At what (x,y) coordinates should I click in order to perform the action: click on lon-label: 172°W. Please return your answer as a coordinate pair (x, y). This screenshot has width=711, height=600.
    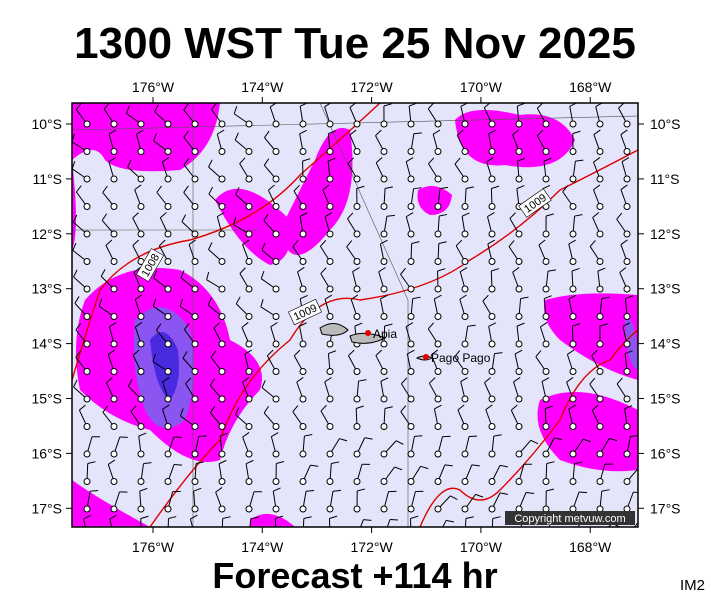
    Looking at the image, I should click on (372, 87).